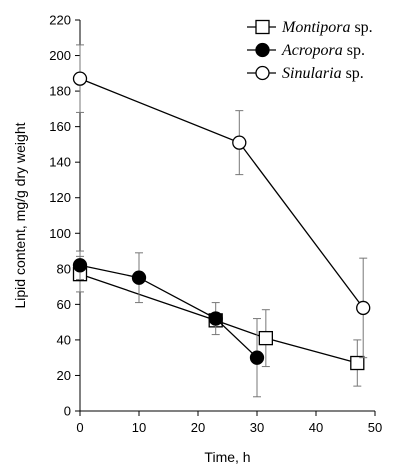  I want to click on x-tick-label: 10, so click(139, 427).